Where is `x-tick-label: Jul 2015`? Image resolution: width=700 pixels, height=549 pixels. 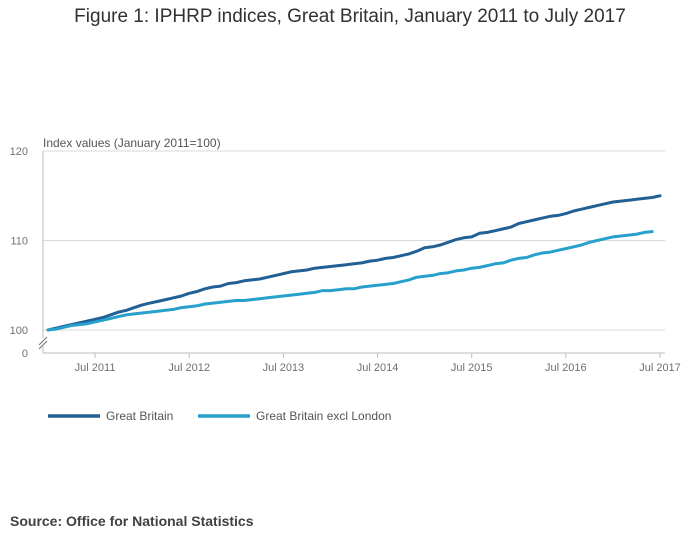
x-tick-label: Jul 2015 is located at coordinates (472, 368).